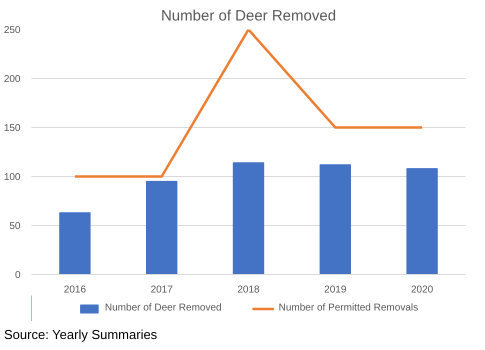 This screenshot has width=485, height=350. I want to click on y-tick-label: 250, so click(12, 30).